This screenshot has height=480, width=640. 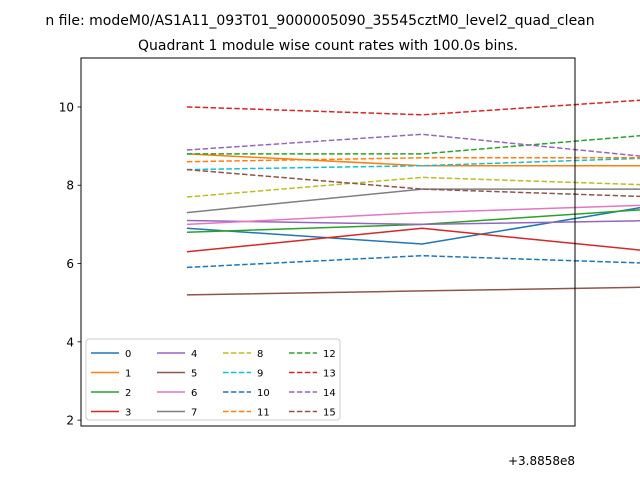 What do you see at coordinates (194, 374) in the screenshot?
I see `legend-label-5: 5` at bounding box center [194, 374].